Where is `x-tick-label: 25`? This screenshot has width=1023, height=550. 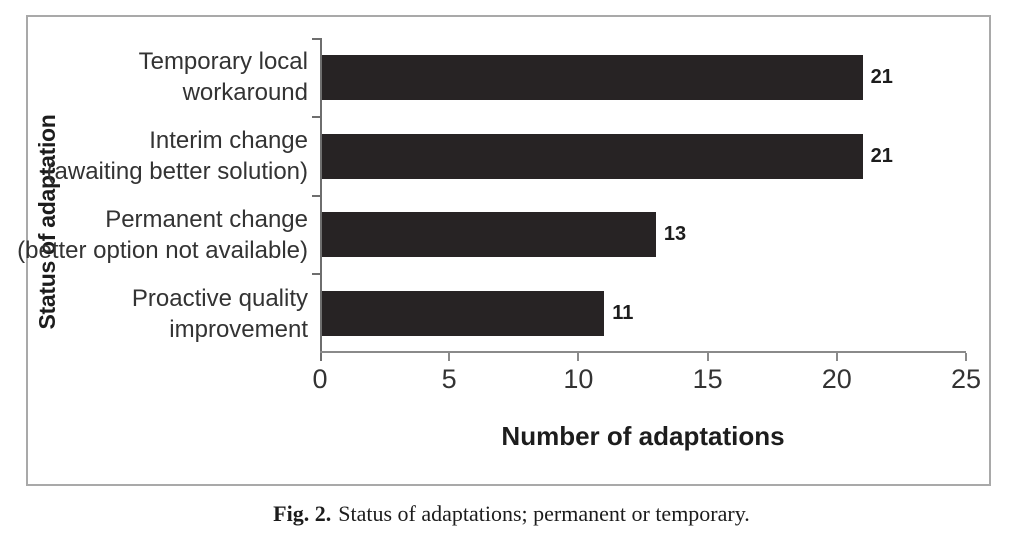
x-tick-label: 25 is located at coordinates (966, 379).